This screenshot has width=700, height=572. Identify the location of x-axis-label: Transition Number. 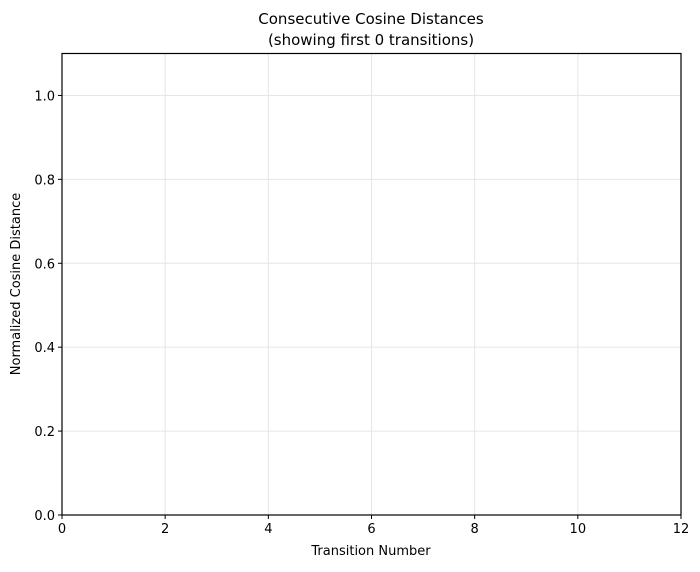
(370, 551).